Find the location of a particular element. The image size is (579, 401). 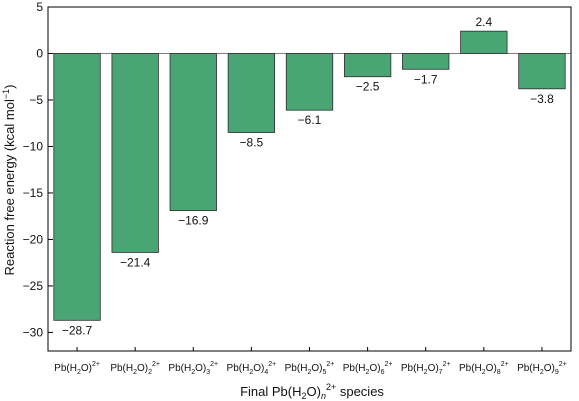

x-tick-label: Pb(H2O)42+ is located at coordinates (252, 368).